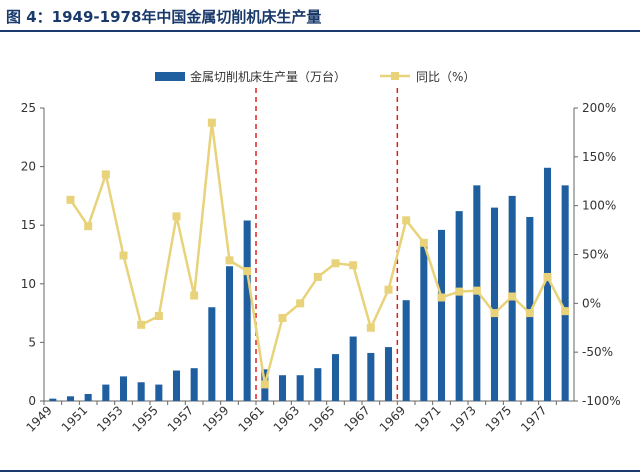  Describe the element at coordinates (591, 303) in the screenshot. I see `y-right-tick-label: 0%` at that location.